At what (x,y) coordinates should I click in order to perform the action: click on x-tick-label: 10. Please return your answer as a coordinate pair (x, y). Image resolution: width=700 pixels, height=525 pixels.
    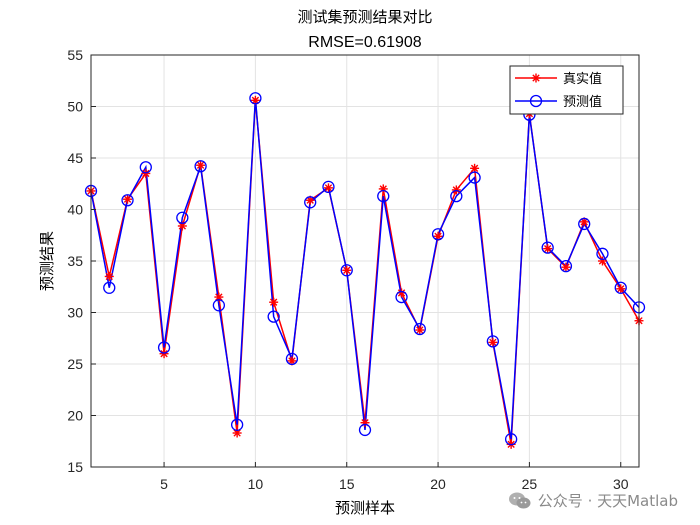
    Looking at the image, I should click on (256, 484).